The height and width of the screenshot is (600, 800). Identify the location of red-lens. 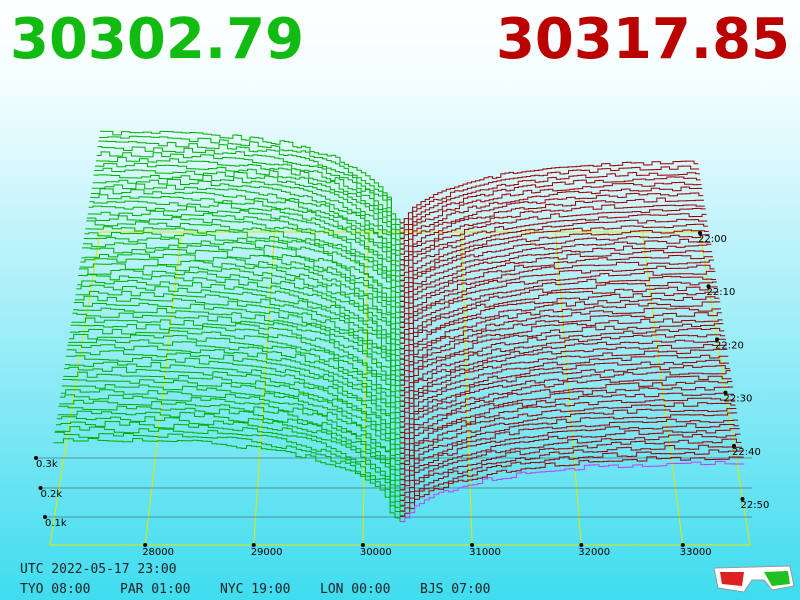
(732, 579).